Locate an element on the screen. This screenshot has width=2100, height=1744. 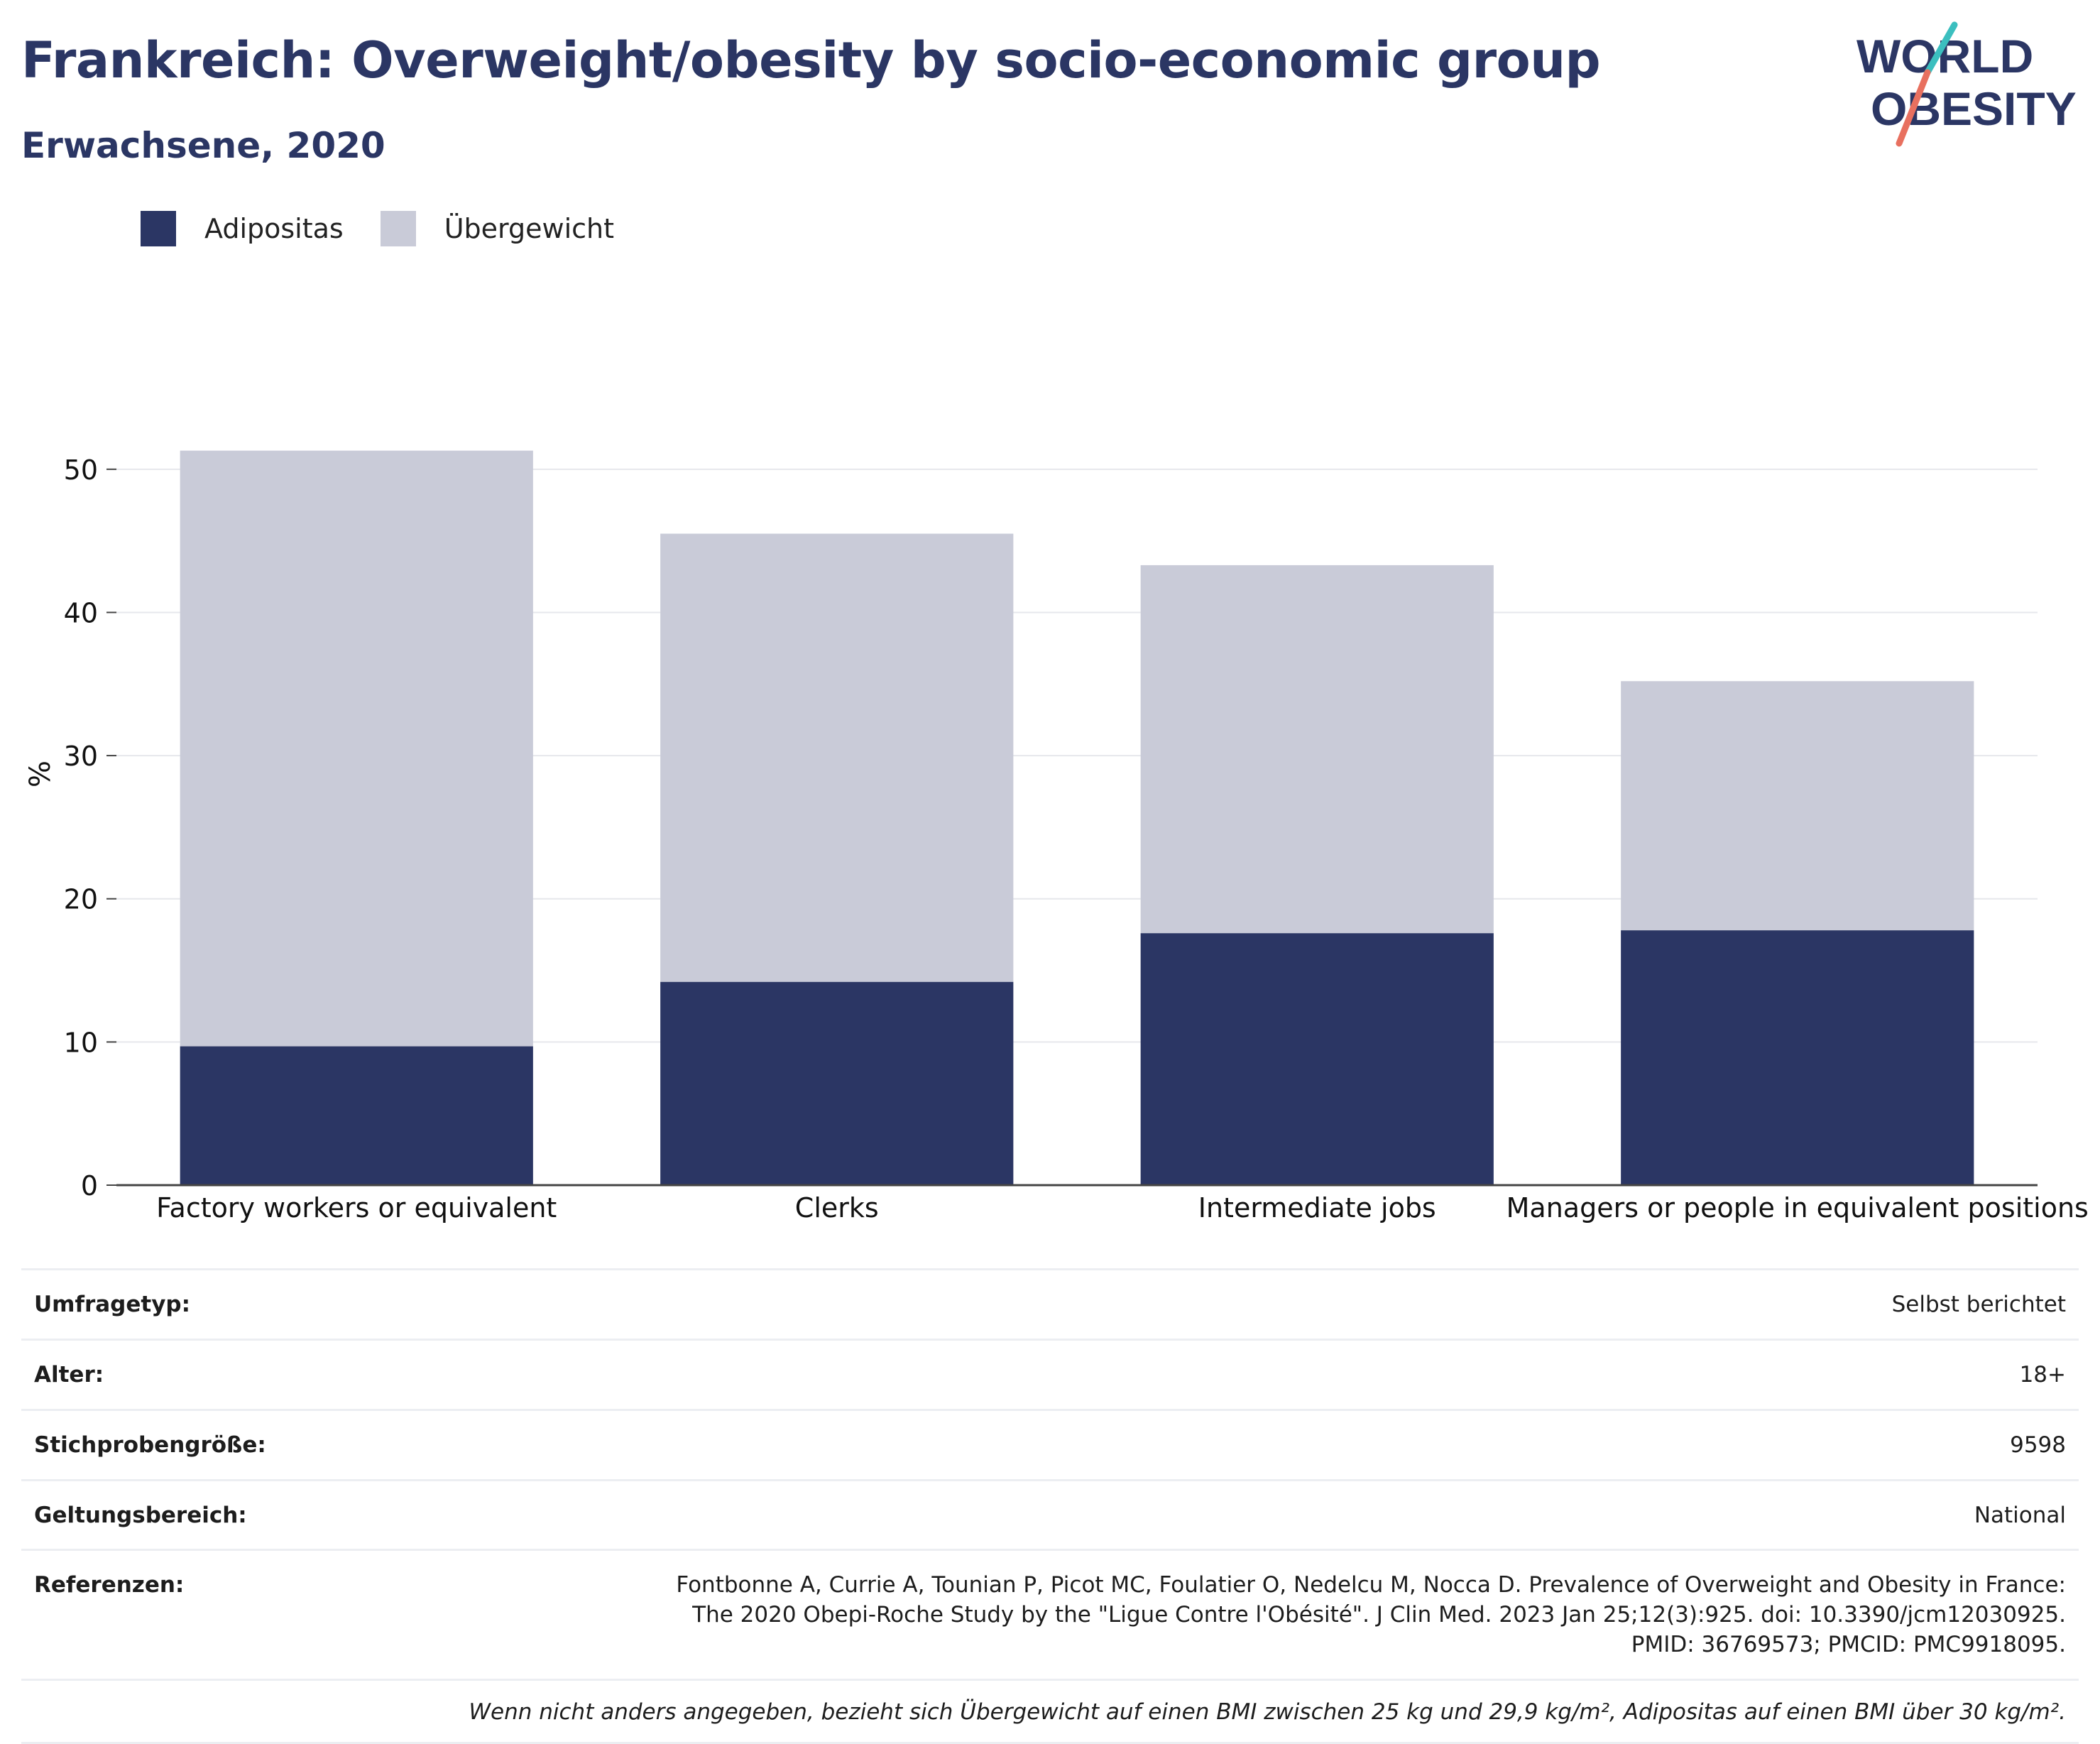
legend-label-uebergewicht: Übergewicht is located at coordinates (529, 229).